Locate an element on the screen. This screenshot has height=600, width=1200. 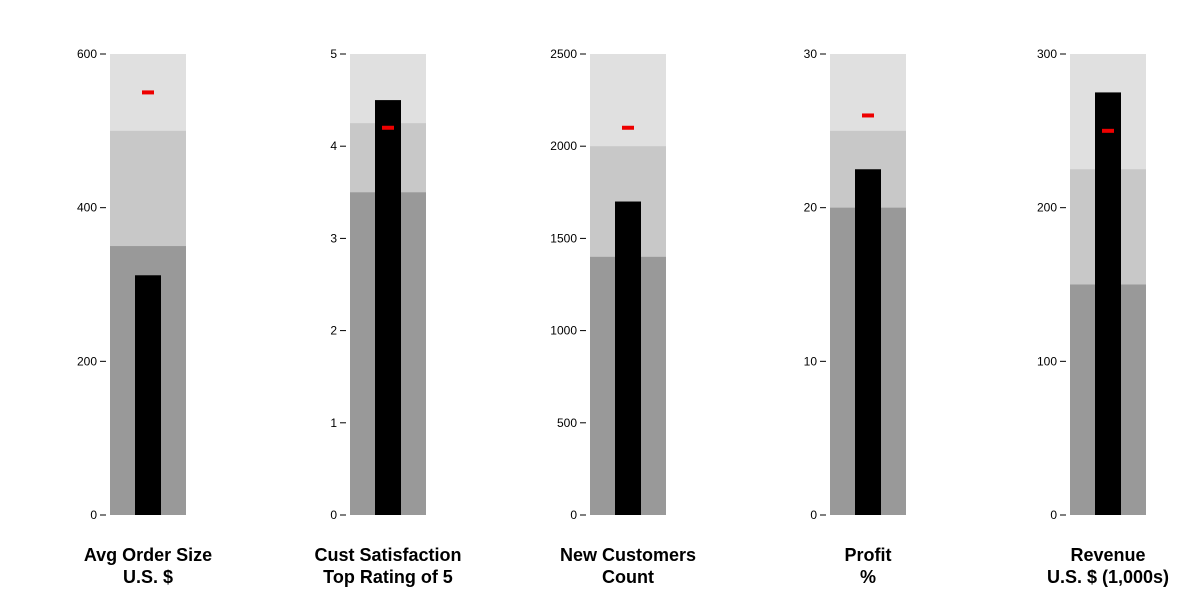
y-tick-label: 30 is located at coordinates (811, 54).